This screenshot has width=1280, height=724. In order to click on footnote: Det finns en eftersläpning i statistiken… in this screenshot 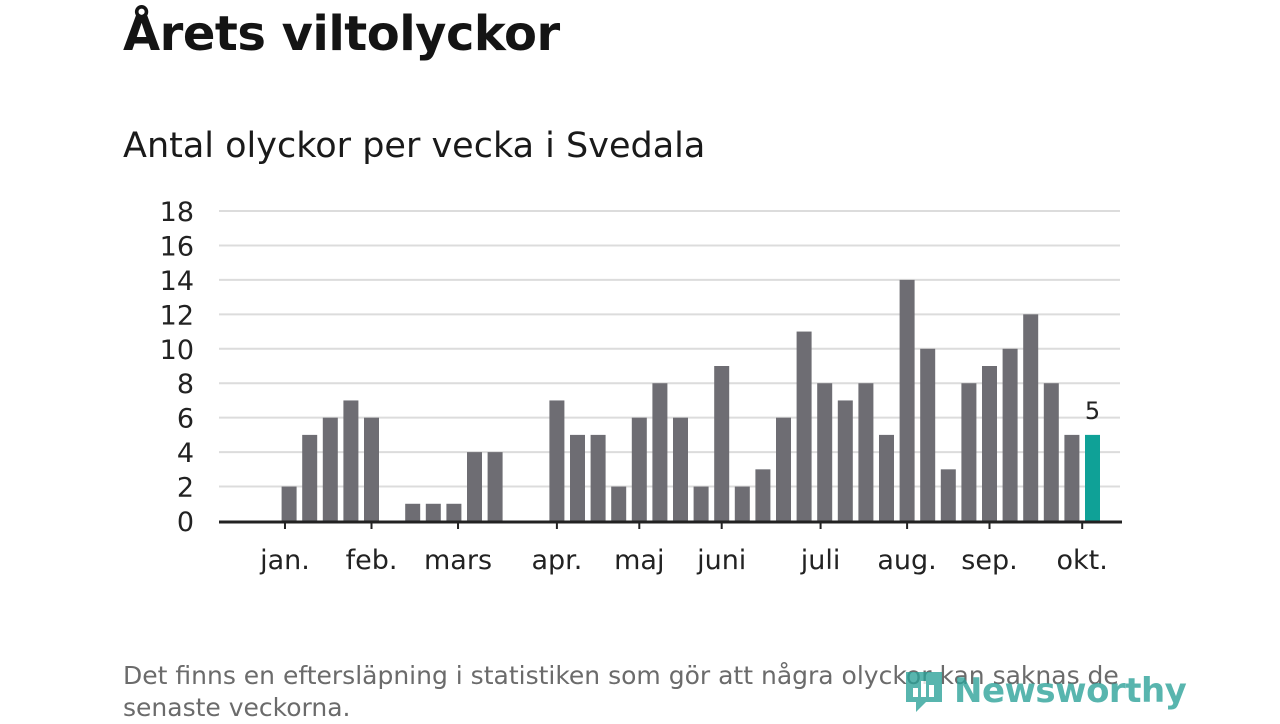, I will do `click(621, 691)`.